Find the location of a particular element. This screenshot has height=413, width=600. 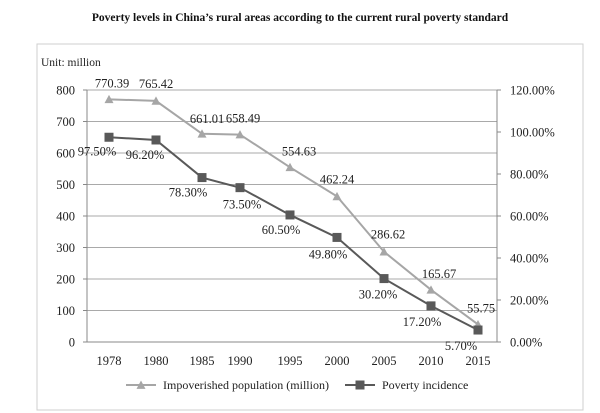

incidence-data-label: 96.20% is located at coordinates (145, 155).